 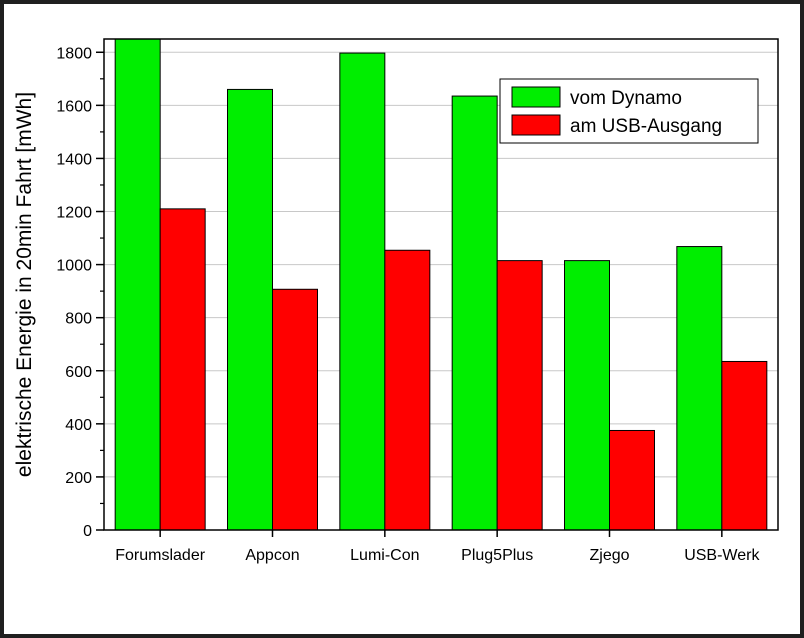 What do you see at coordinates (74, 53) in the screenshot?
I see `y-tick-label: 1800` at bounding box center [74, 53].